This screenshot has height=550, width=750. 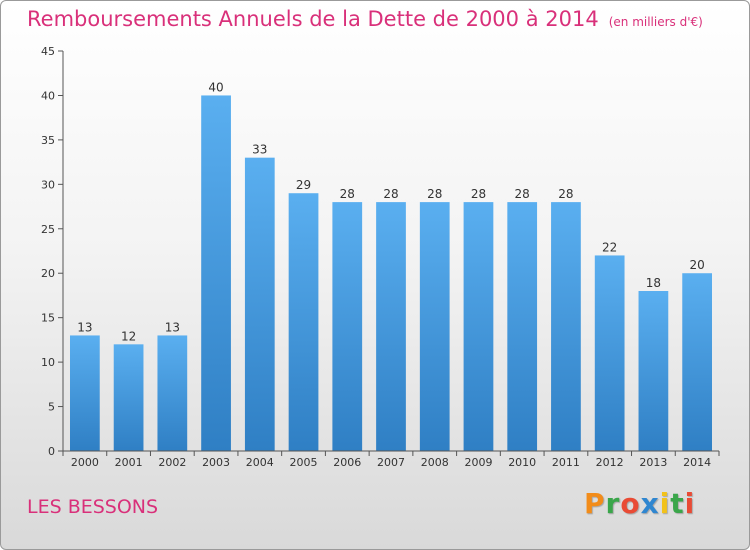 I want to click on x-tick-label-2009: 2009, so click(x=478, y=462).